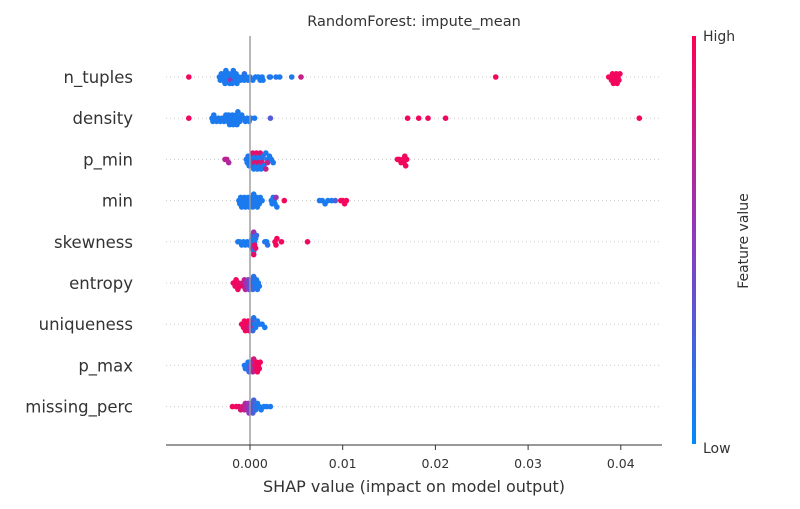 The width and height of the screenshot is (800, 509). What do you see at coordinates (93, 242) in the screenshot?
I see `feature-label-skewness: skewness` at bounding box center [93, 242].